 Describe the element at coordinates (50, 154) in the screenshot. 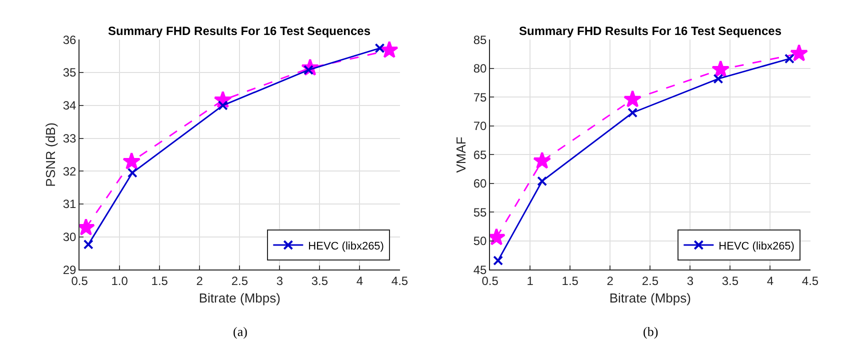

I see `y-axis-title: PSNR (dB)` at that location.